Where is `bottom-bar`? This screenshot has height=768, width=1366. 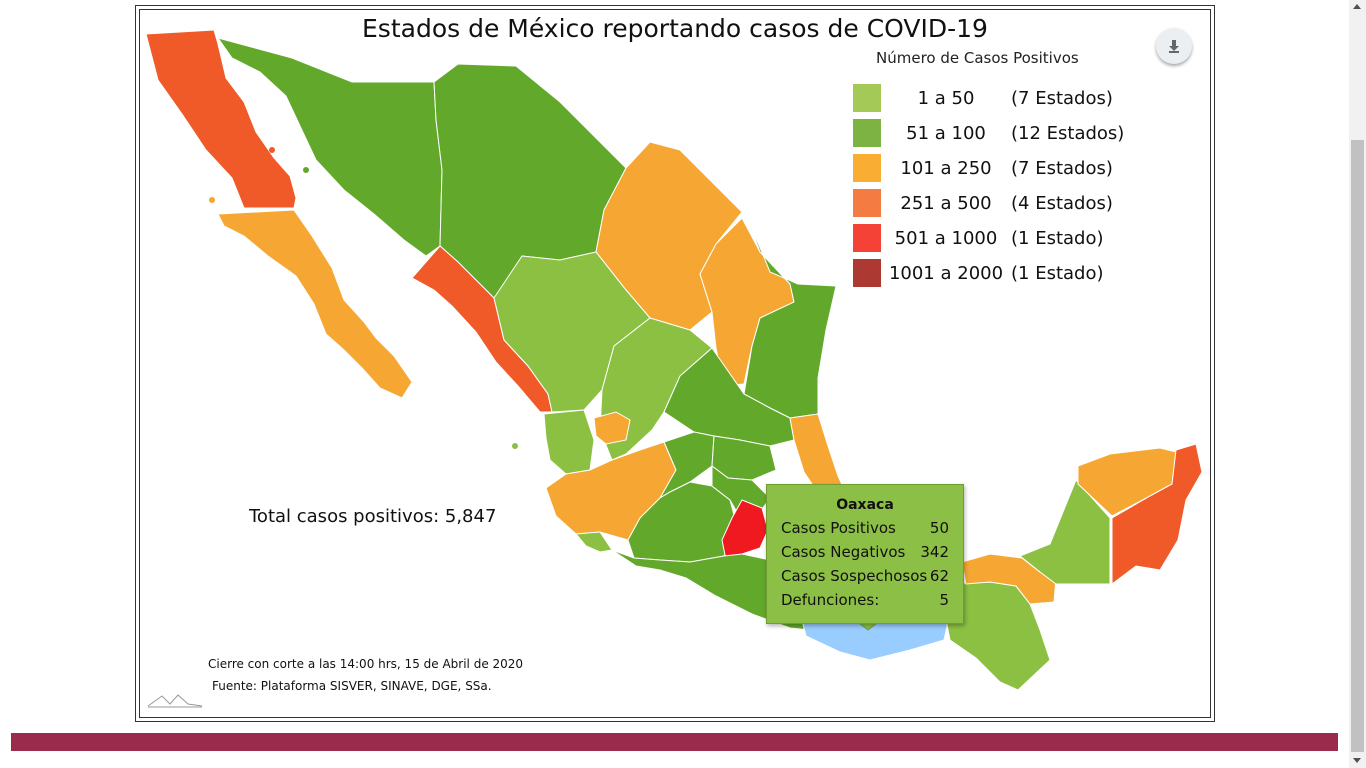 bottom-bar is located at coordinates (674, 742).